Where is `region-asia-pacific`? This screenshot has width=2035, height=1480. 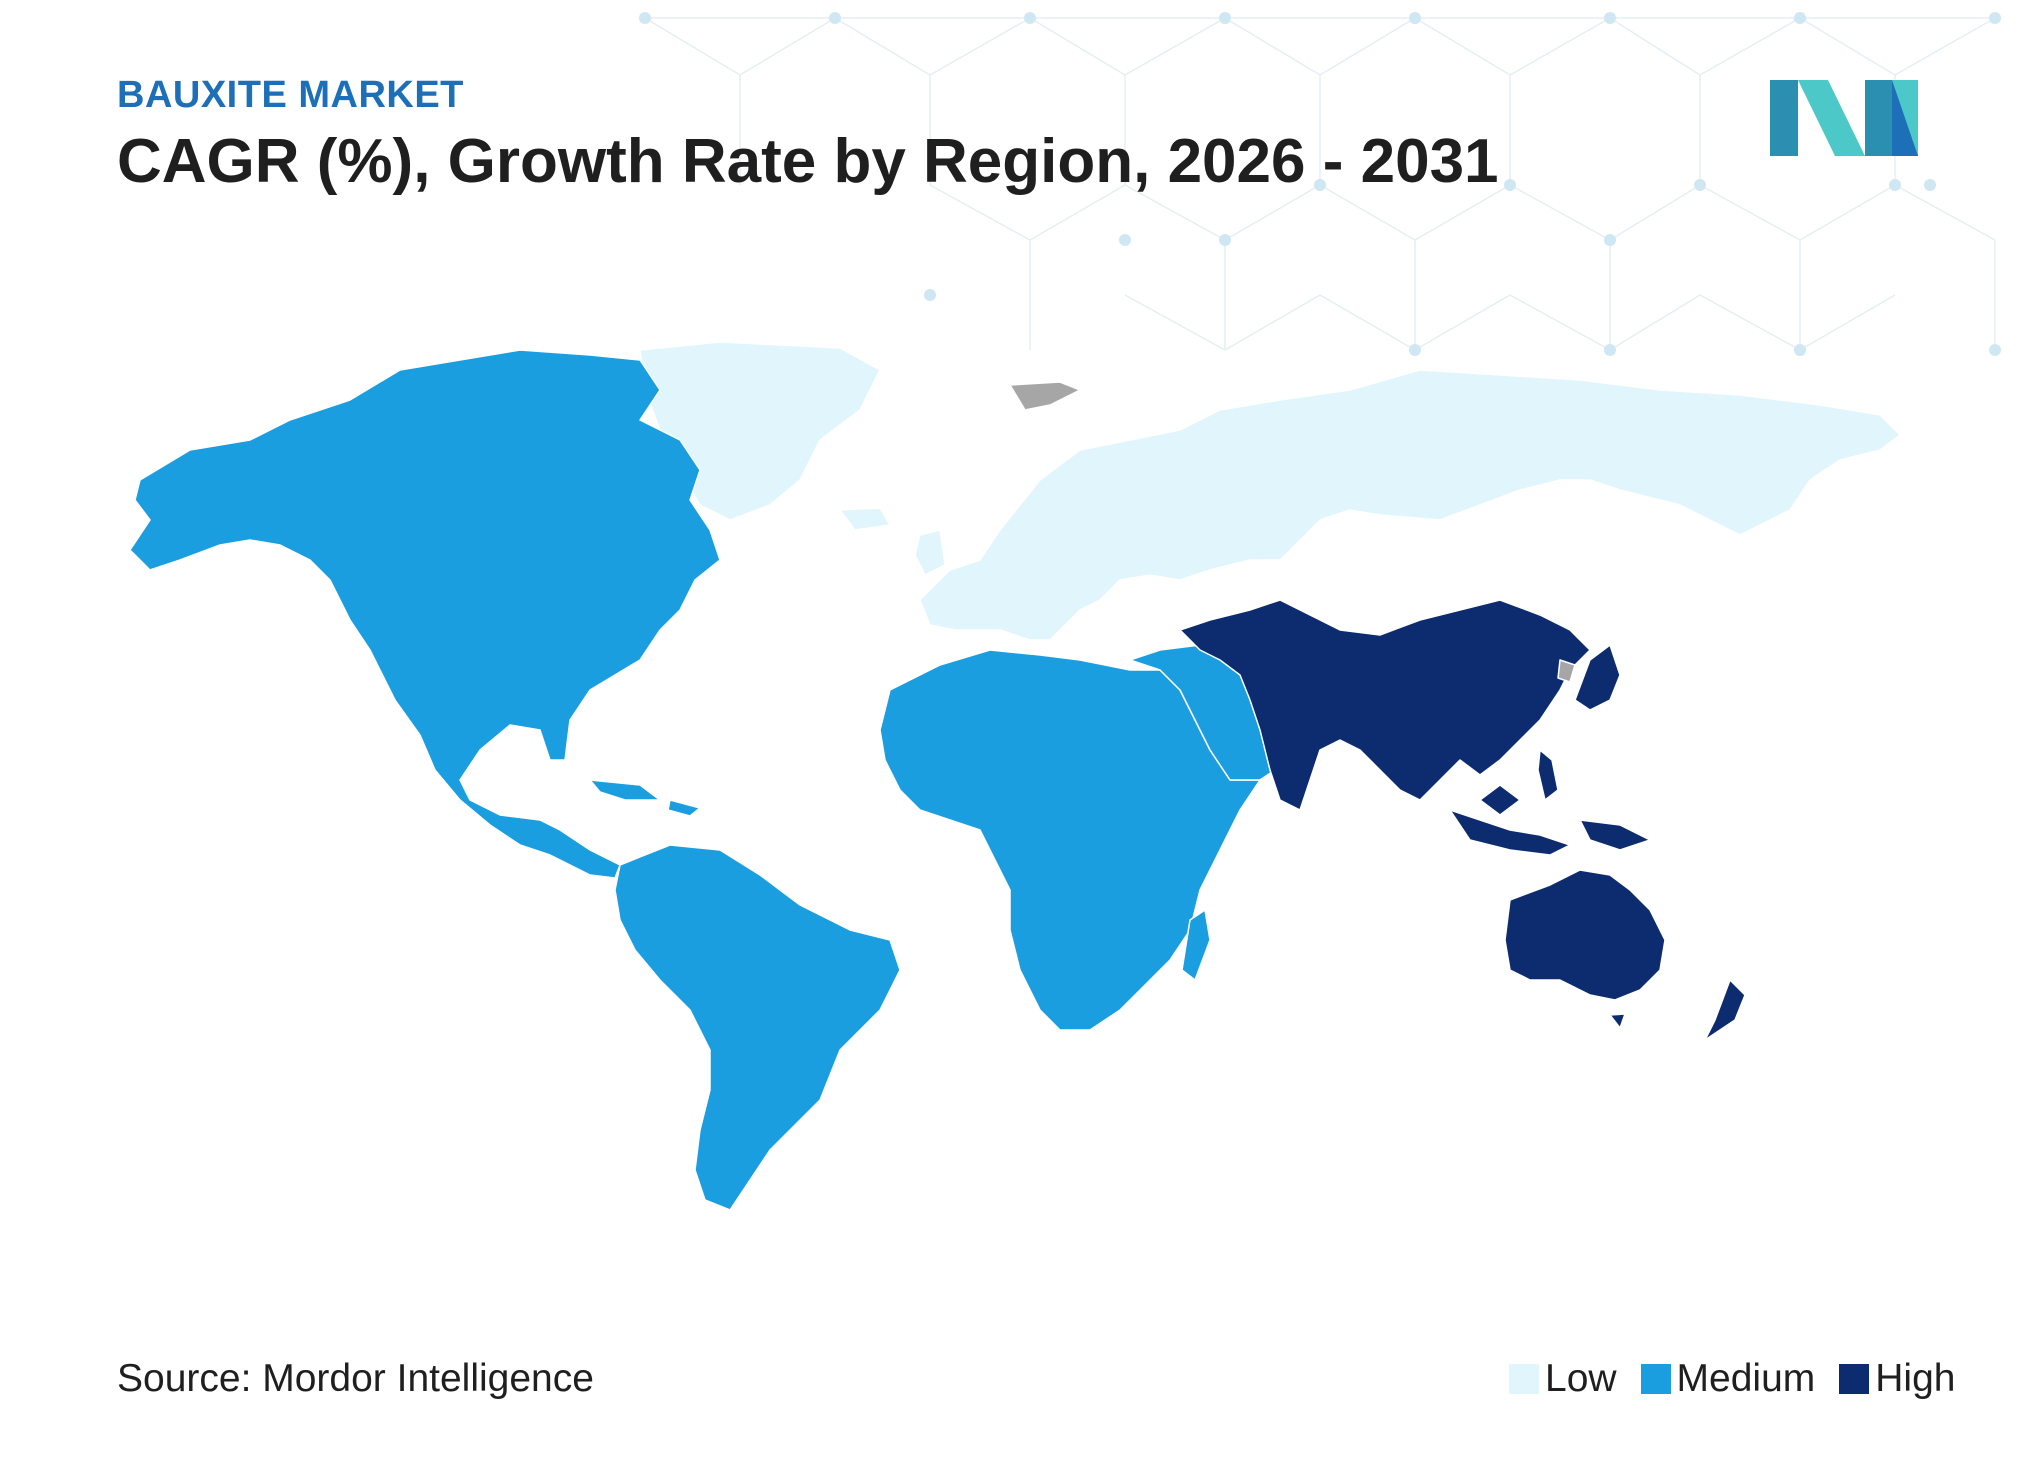
region-asia-pacific is located at coordinates (1385, 705).